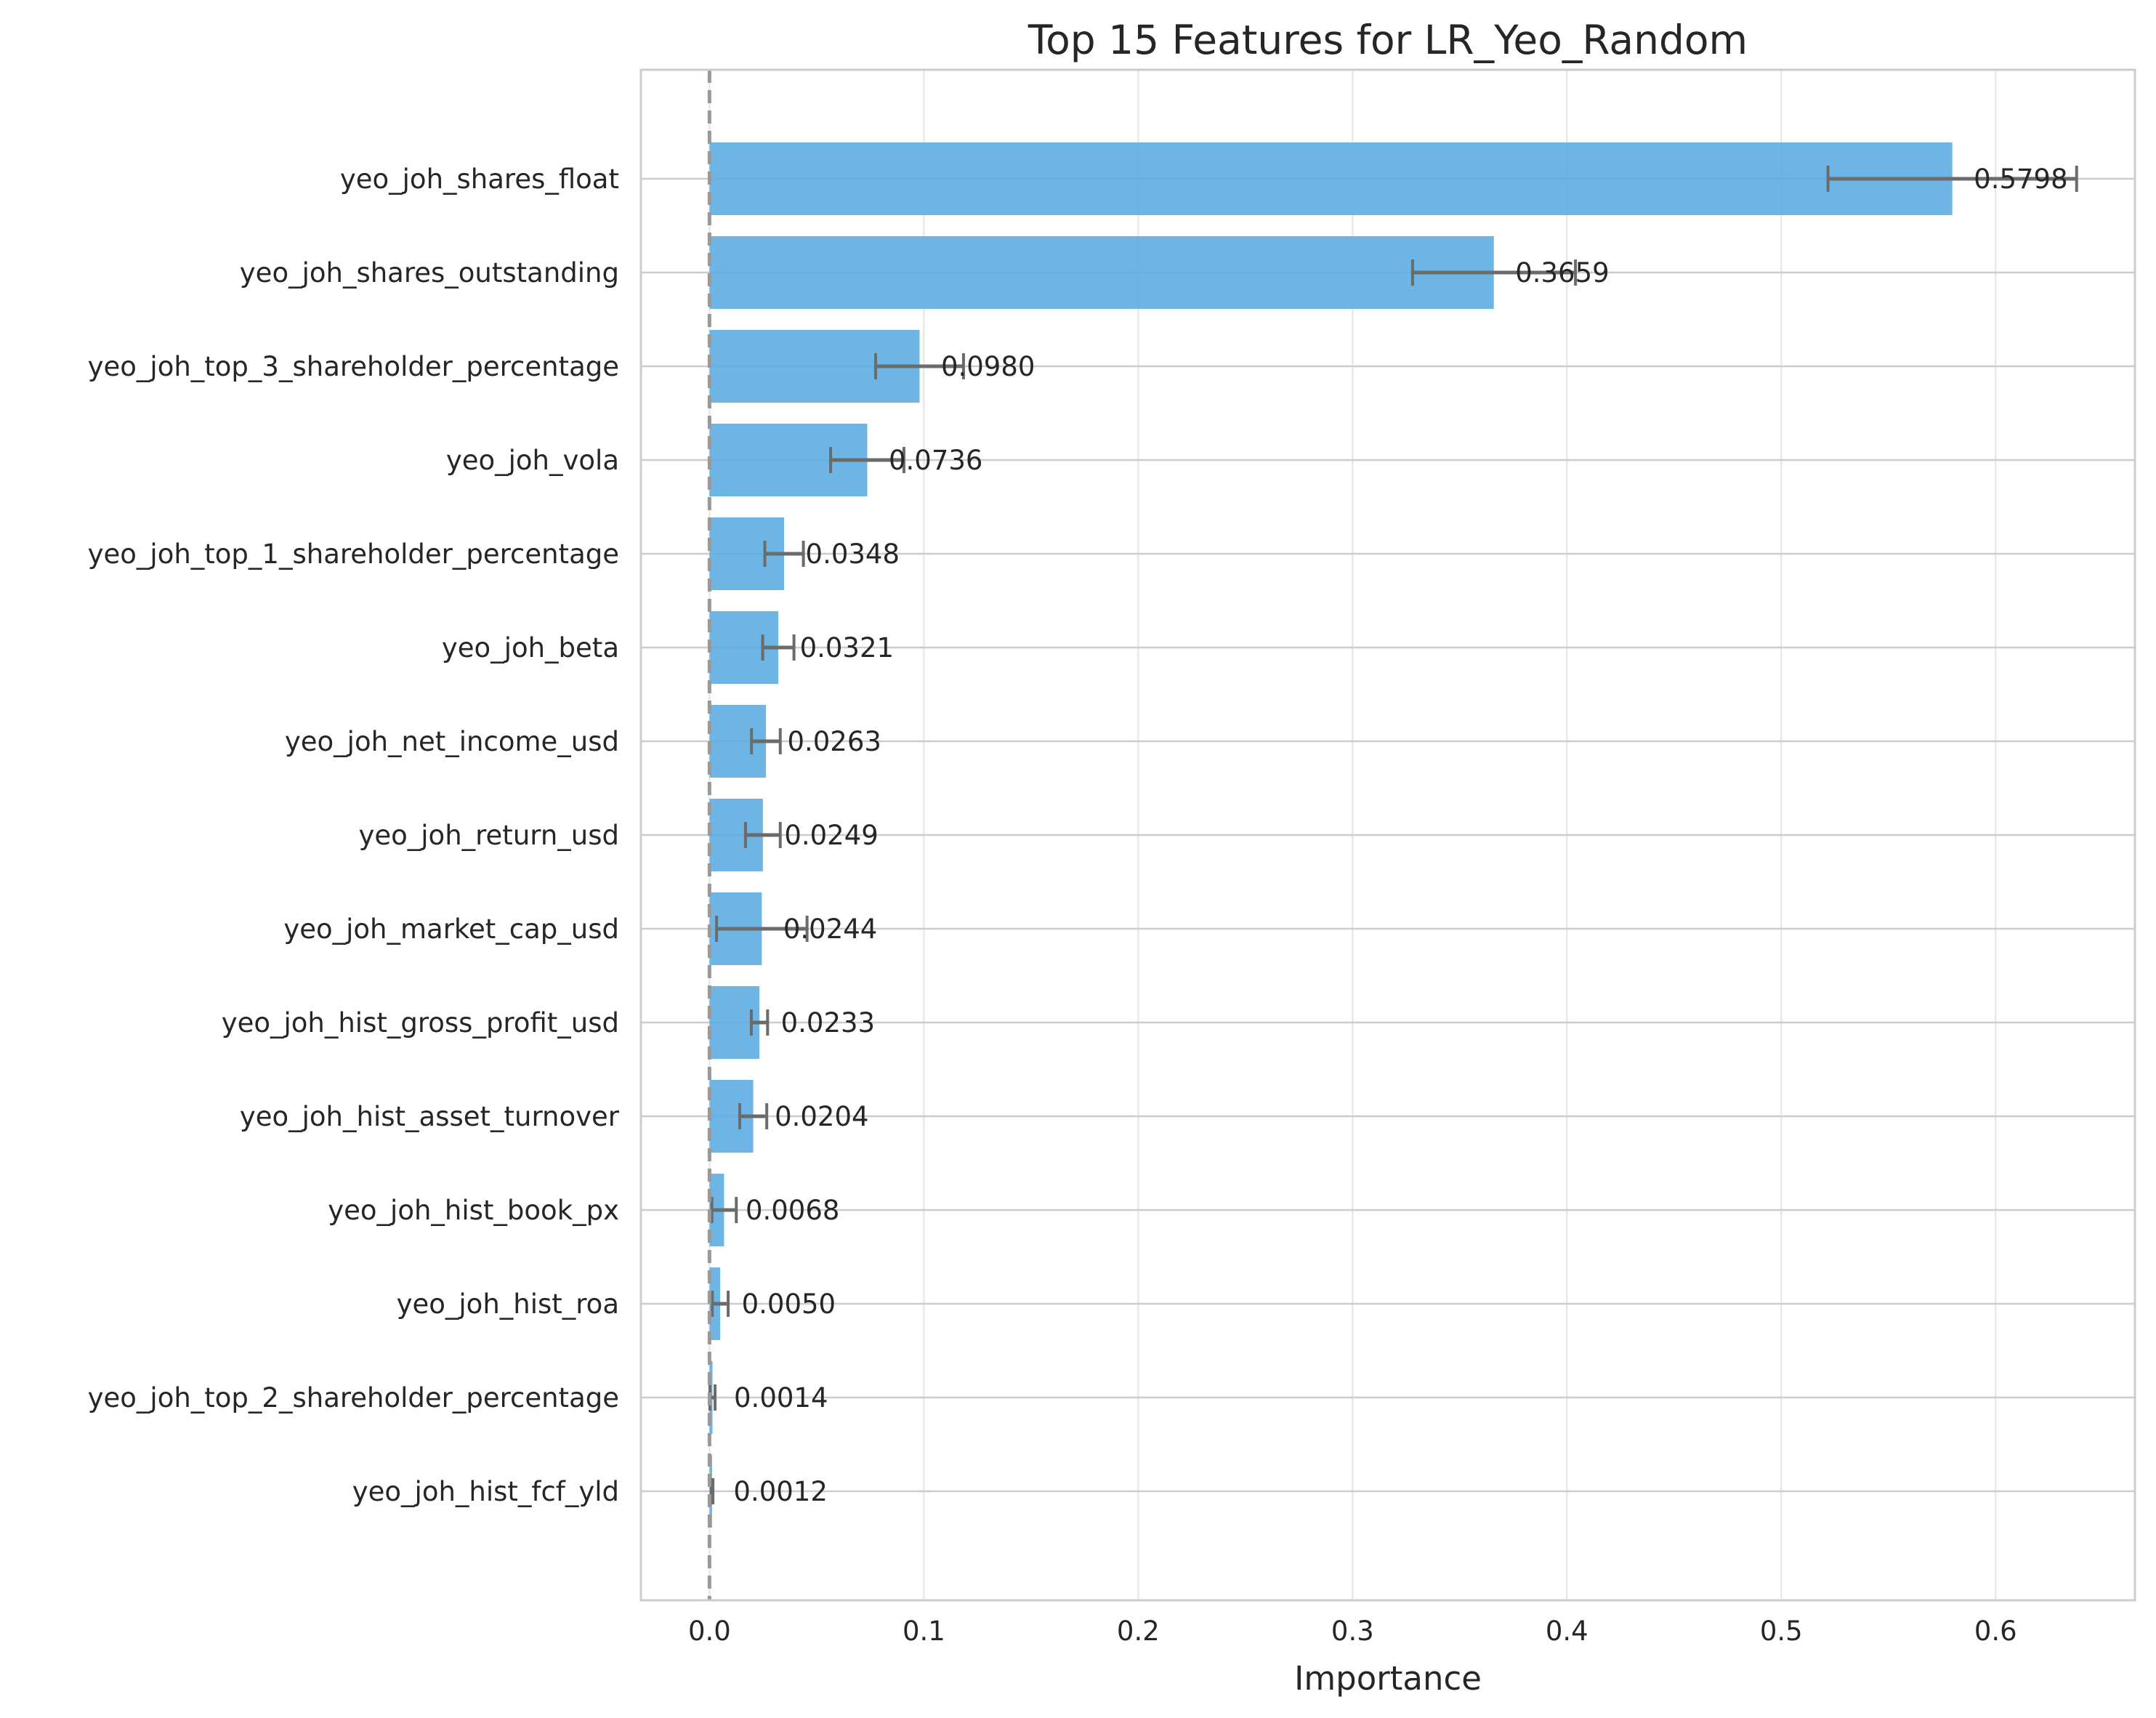 This screenshot has height=1718, width=2156. What do you see at coordinates (1995, 1631) in the screenshot?
I see `x-tick-label: 0.6` at bounding box center [1995, 1631].